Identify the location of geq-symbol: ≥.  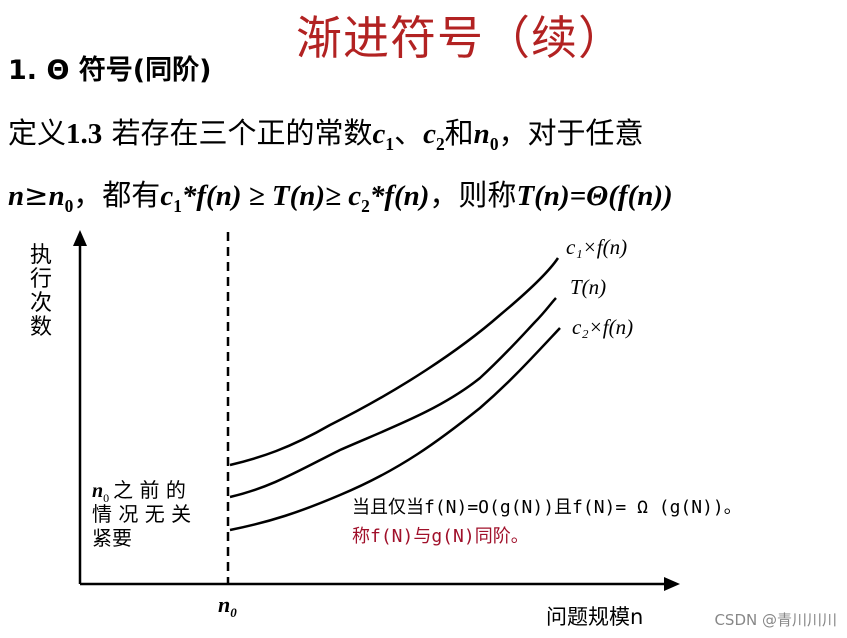
(36, 195).